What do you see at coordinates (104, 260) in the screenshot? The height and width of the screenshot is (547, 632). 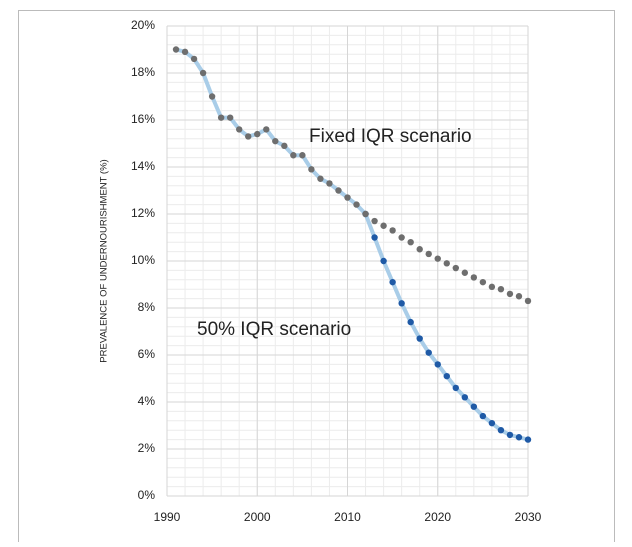 I see `y-axis-title: PREVALENCE OF UNDERNOURISHMENT (%)` at bounding box center [104, 260].